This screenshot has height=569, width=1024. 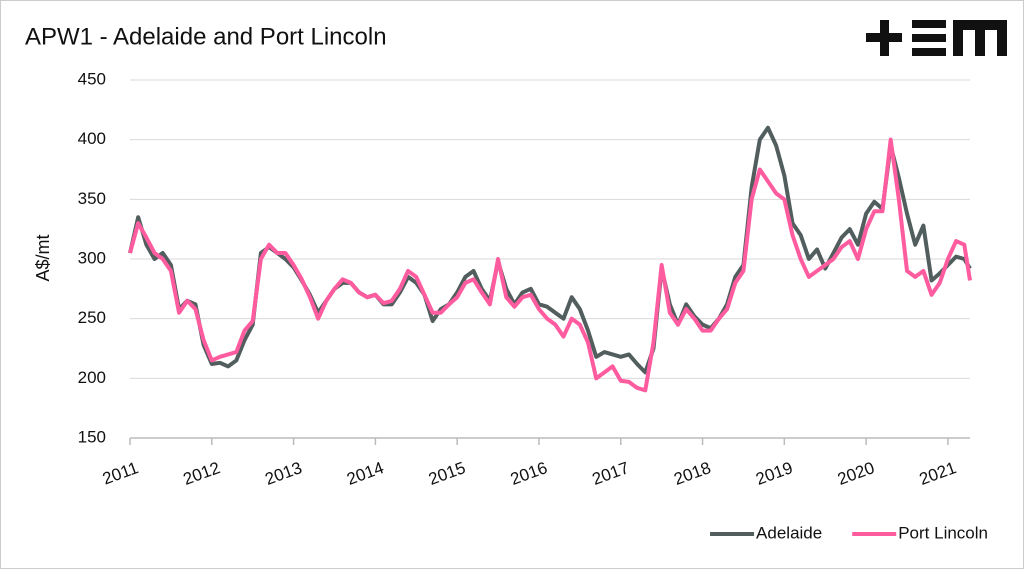 I want to click on chart-title: APW1 - Adelaide and Port Lincoln, so click(x=206, y=36).